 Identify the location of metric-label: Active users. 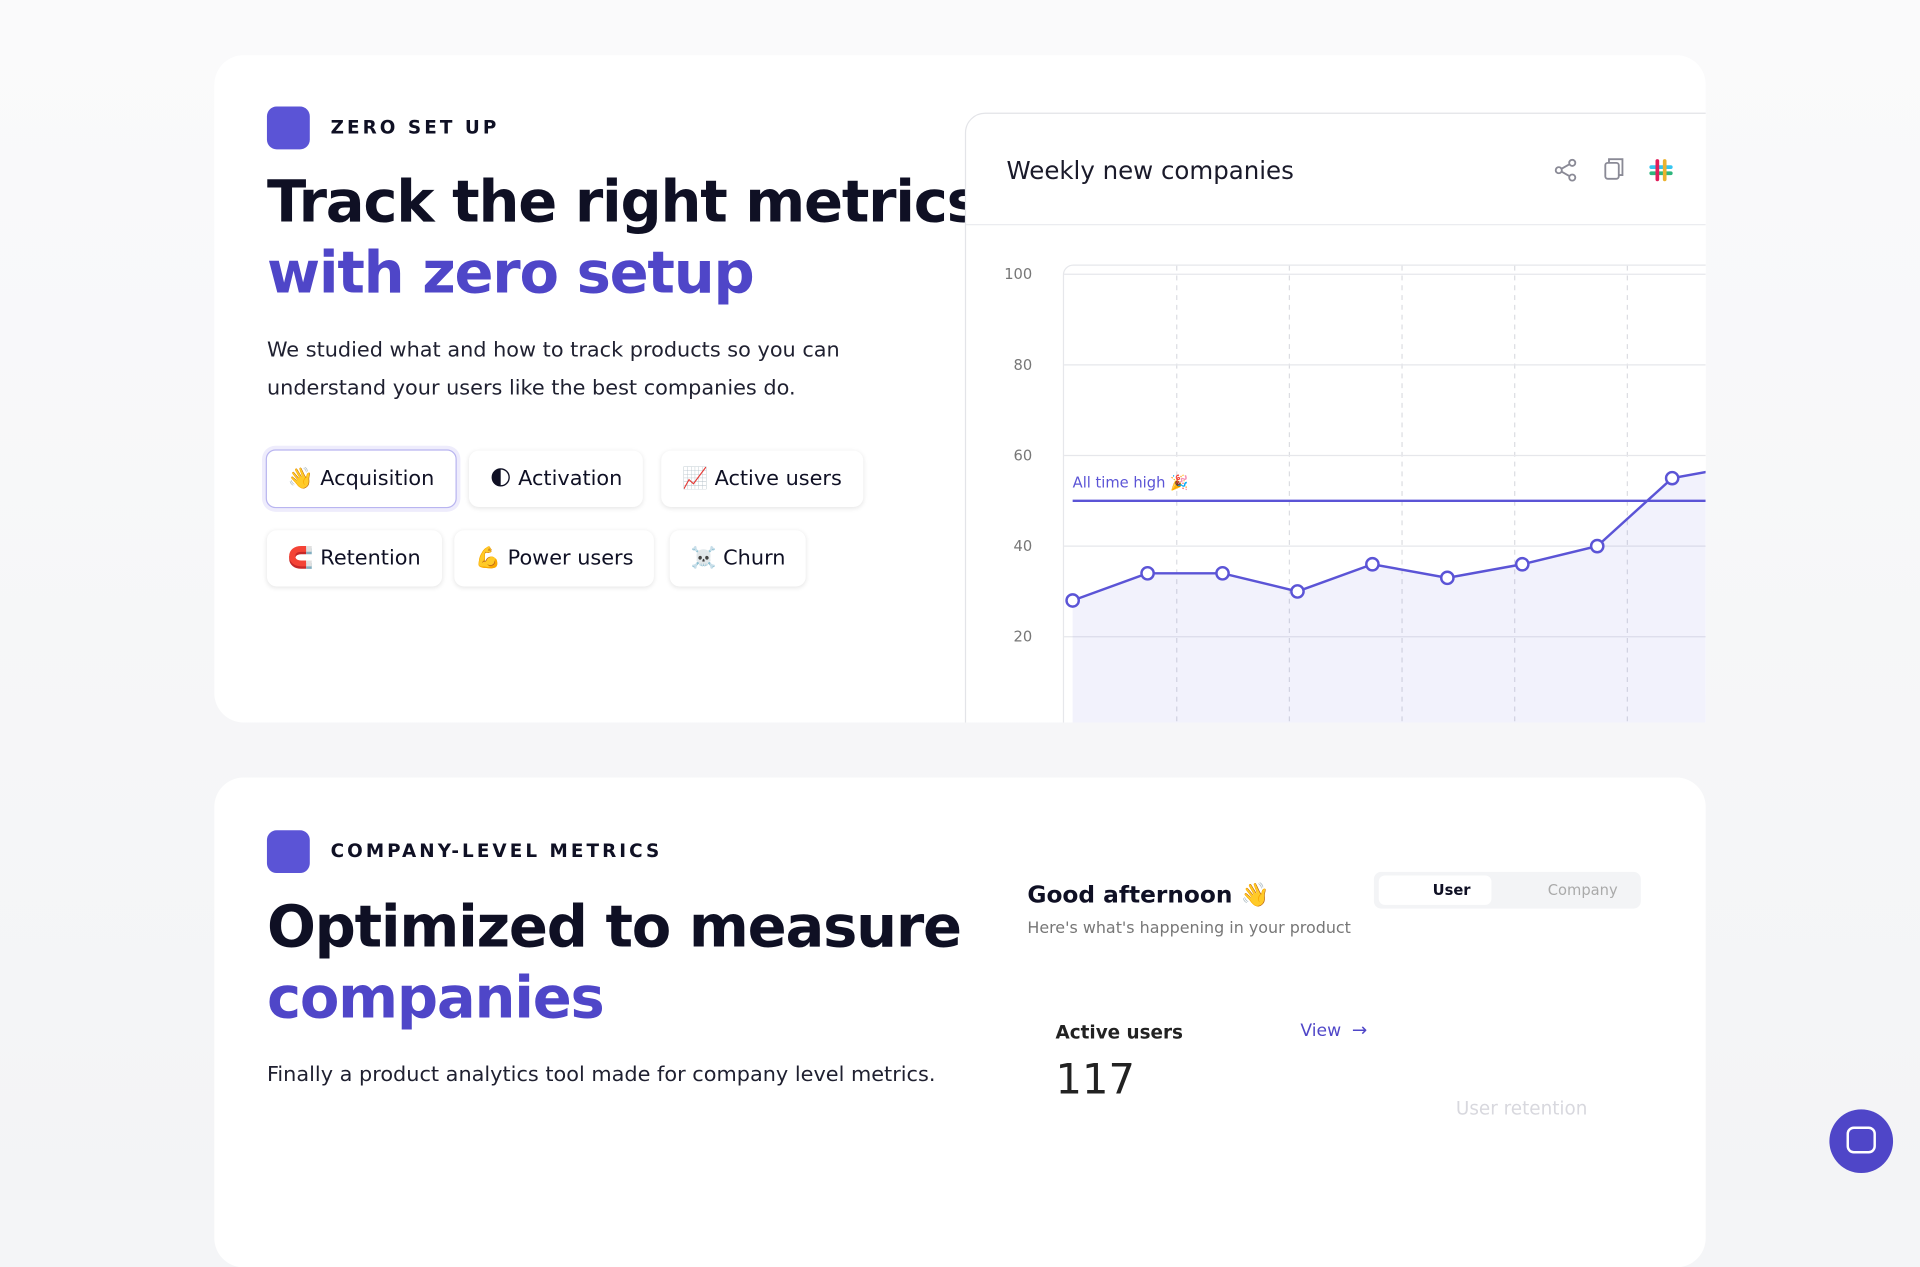
(1119, 1032).